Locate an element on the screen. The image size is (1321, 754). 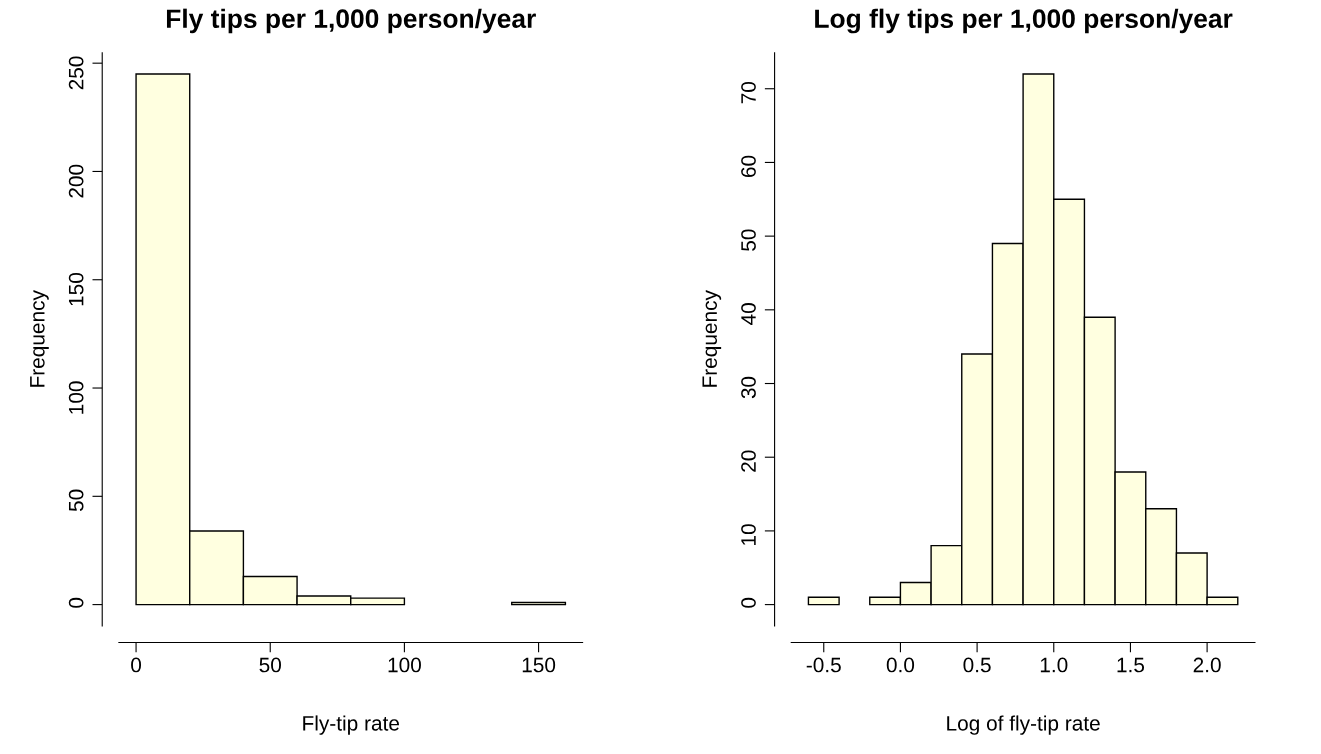
x-tick-label: -0.5 is located at coordinates (823, 665).